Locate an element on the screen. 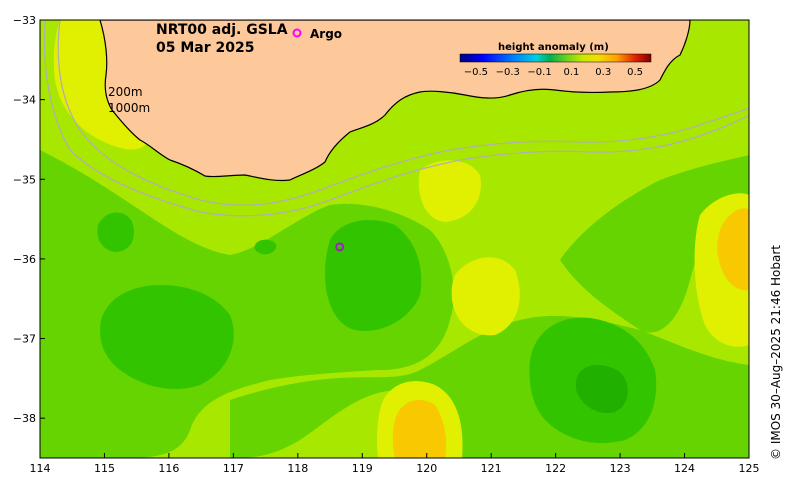 The width and height of the screenshot is (791, 492). colorbar-ticks: −0.5 −0.3 −0.1 0.1 0.3 0.5 is located at coordinates (553, 72).